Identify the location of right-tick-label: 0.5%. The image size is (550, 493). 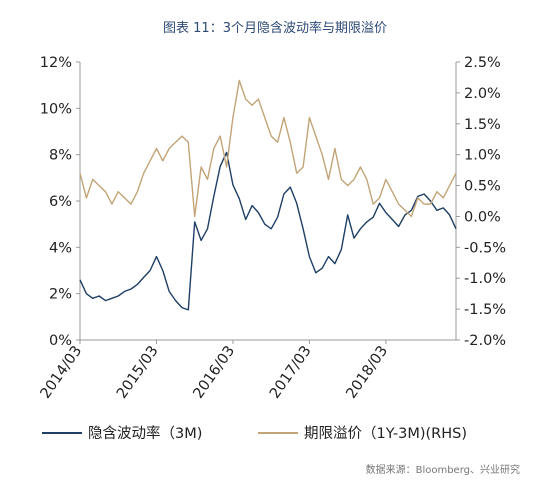
(482, 187).